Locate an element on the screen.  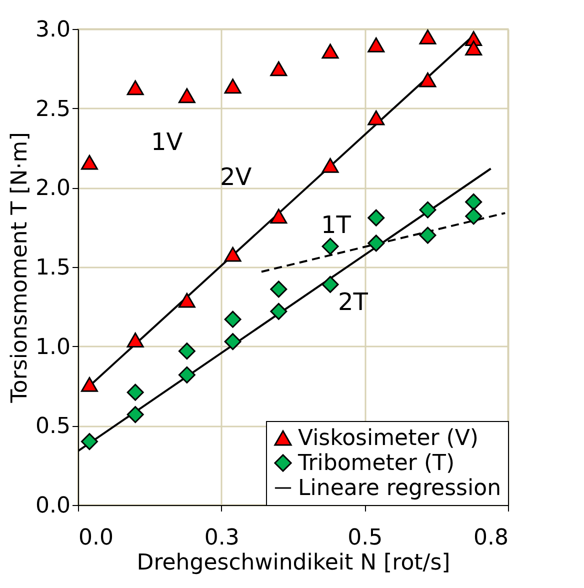
legend-label: Viskosimeter (V) is located at coordinates (388, 438).